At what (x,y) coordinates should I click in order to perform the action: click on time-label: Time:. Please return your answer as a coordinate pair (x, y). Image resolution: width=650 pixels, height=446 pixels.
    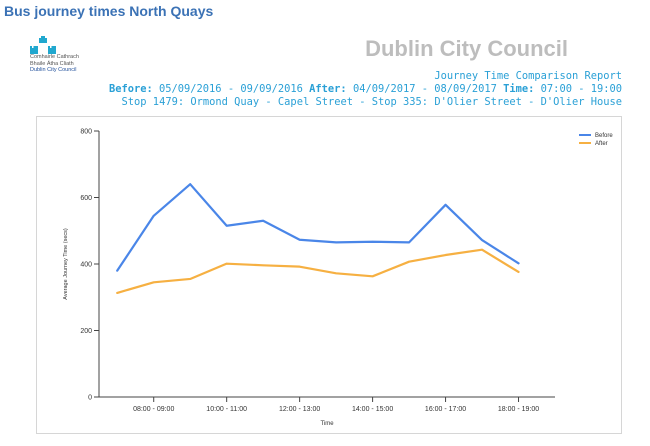
    Looking at the image, I should click on (519, 89).